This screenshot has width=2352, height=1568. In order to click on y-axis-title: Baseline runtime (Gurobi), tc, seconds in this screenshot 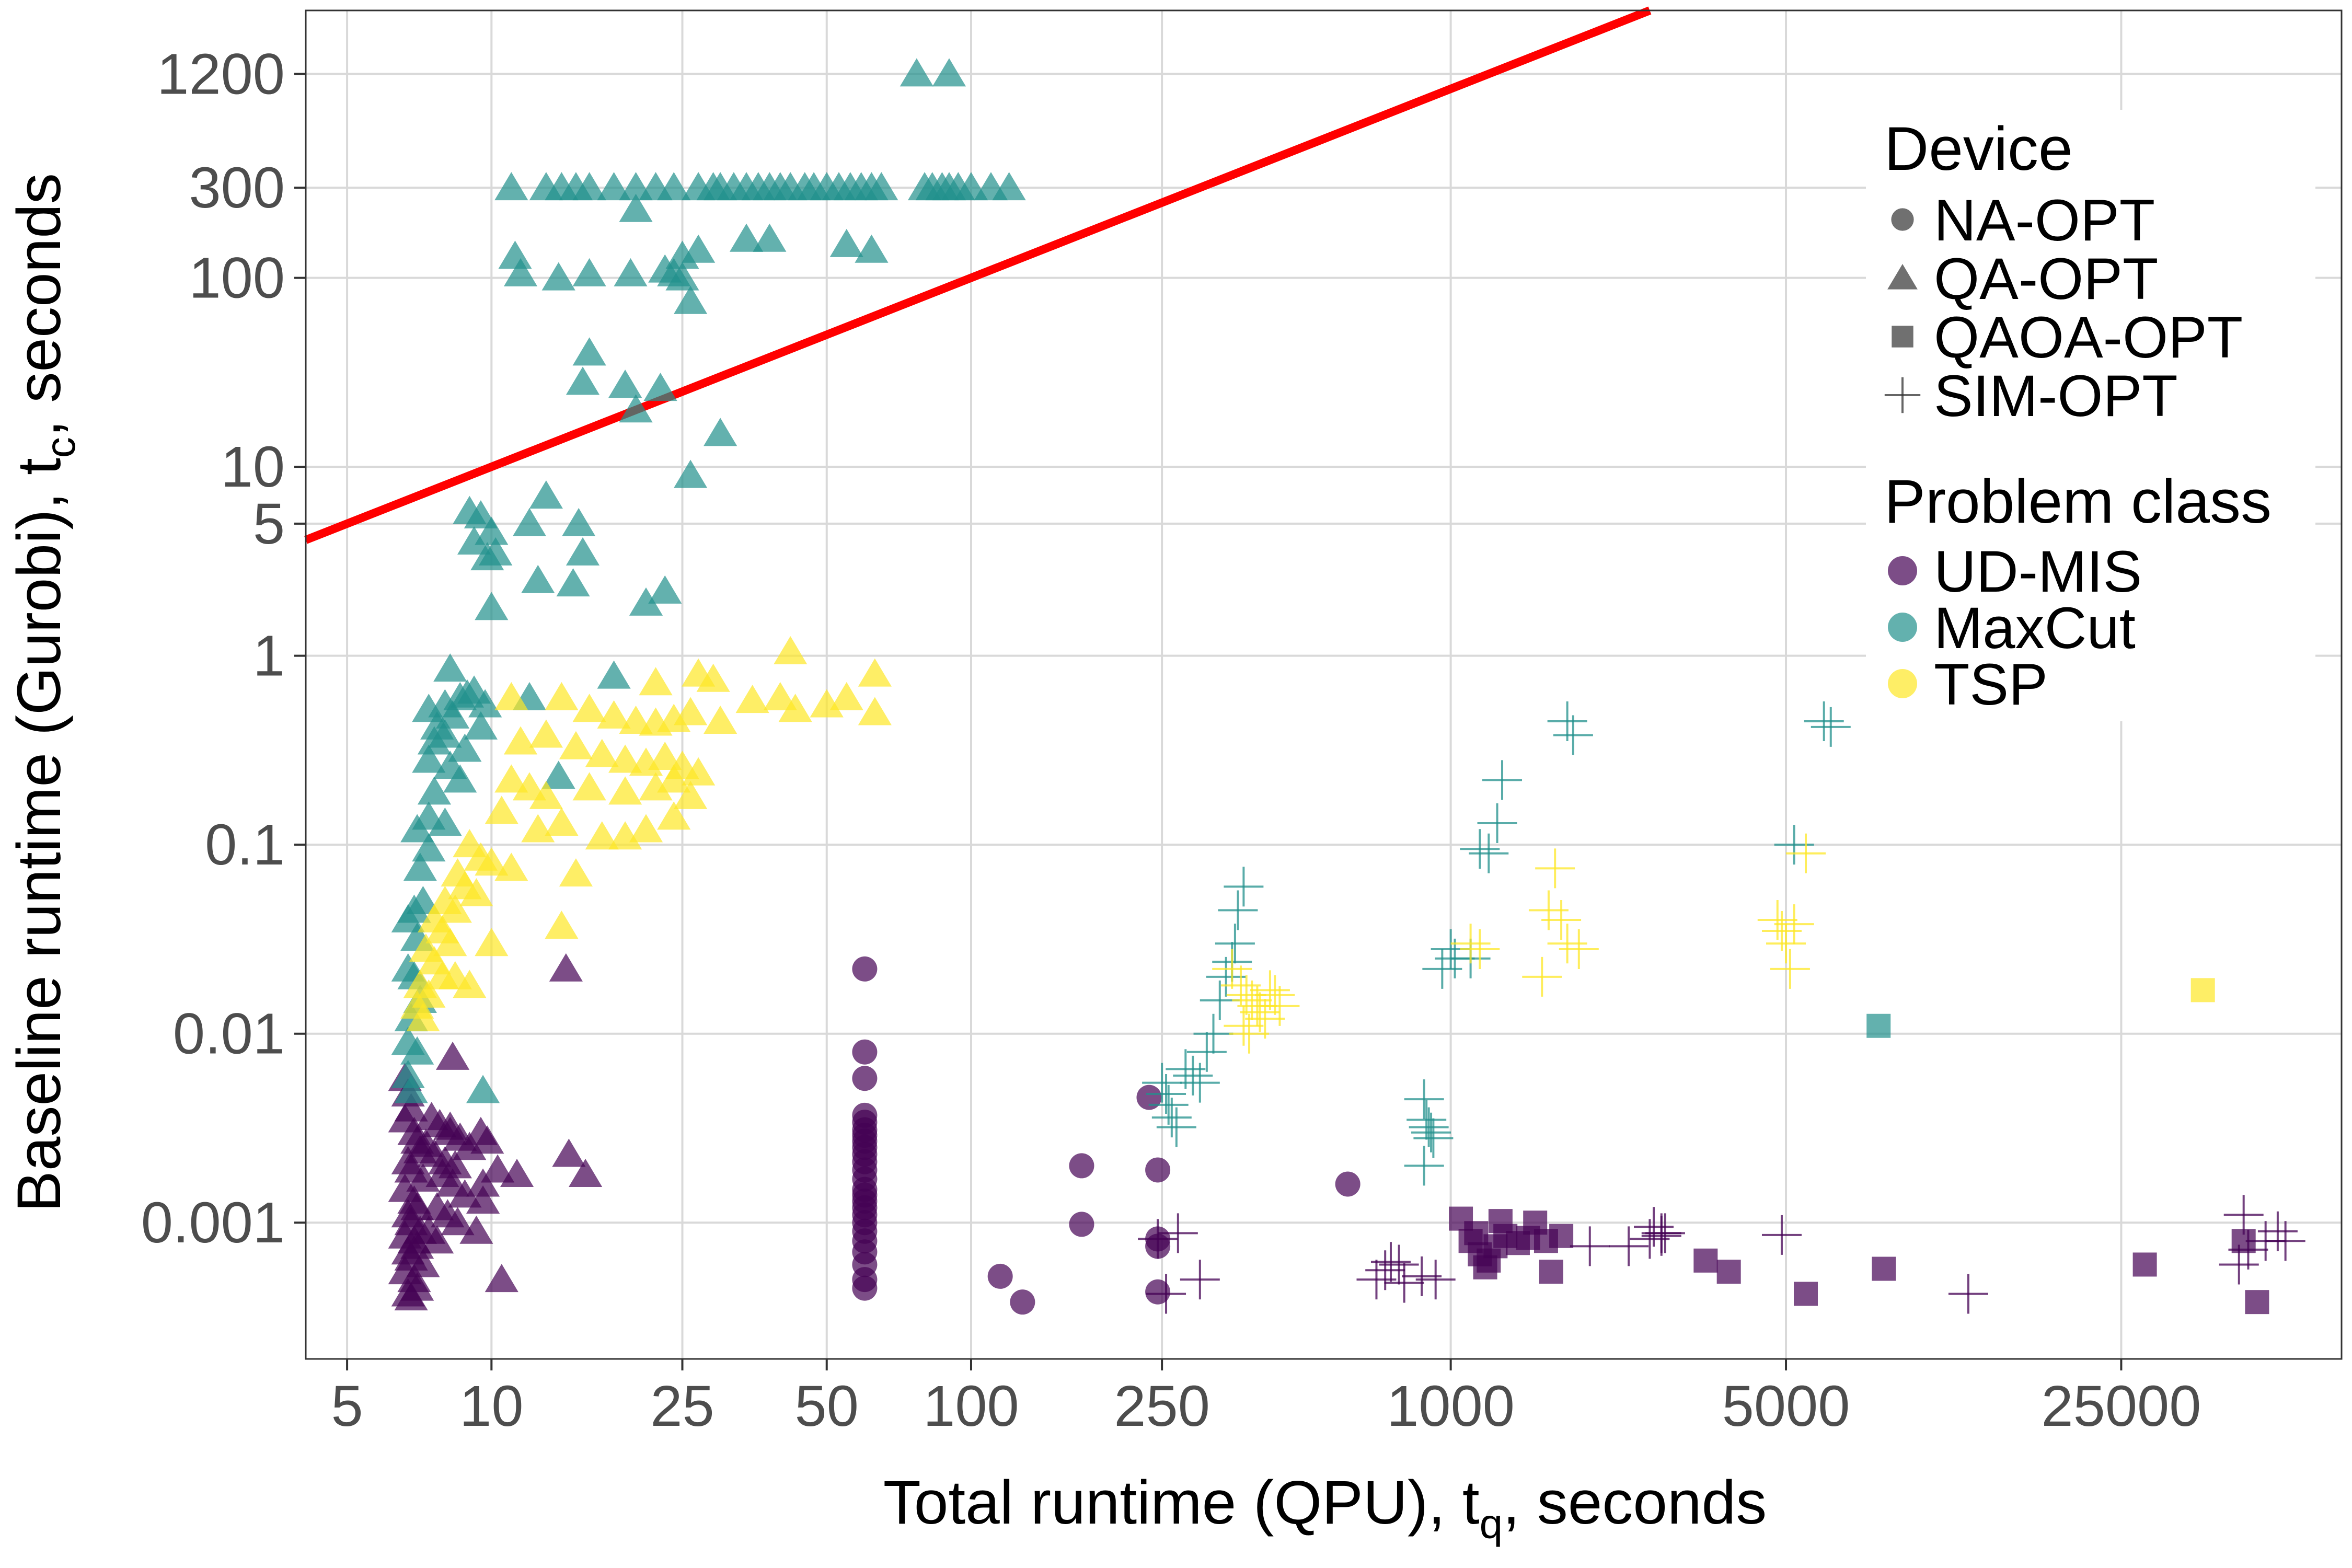, I will do `click(44, 692)`.